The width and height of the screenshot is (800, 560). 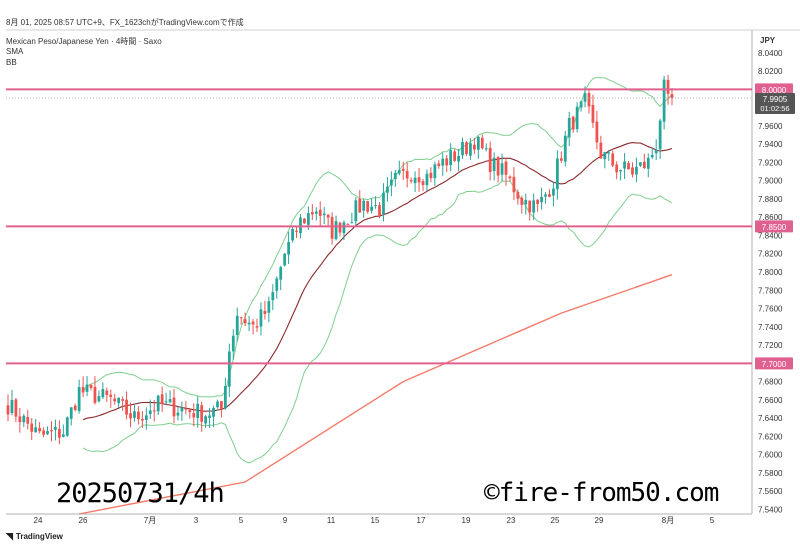 I want to click on level-label: 7.7000, so click(x=774, y=364).